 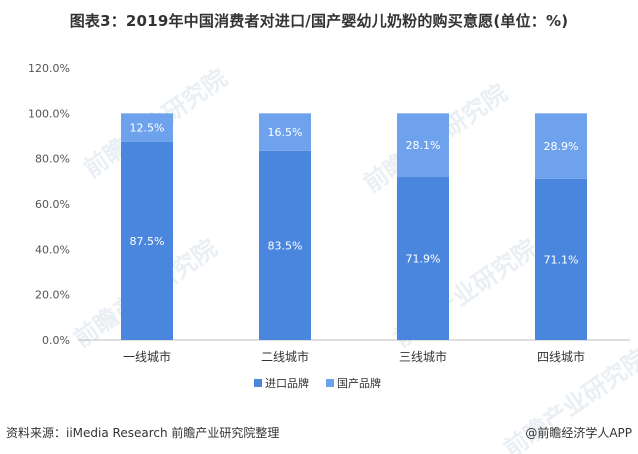 I want to click on data-label: 16.5%, so click(x=285, y=132).